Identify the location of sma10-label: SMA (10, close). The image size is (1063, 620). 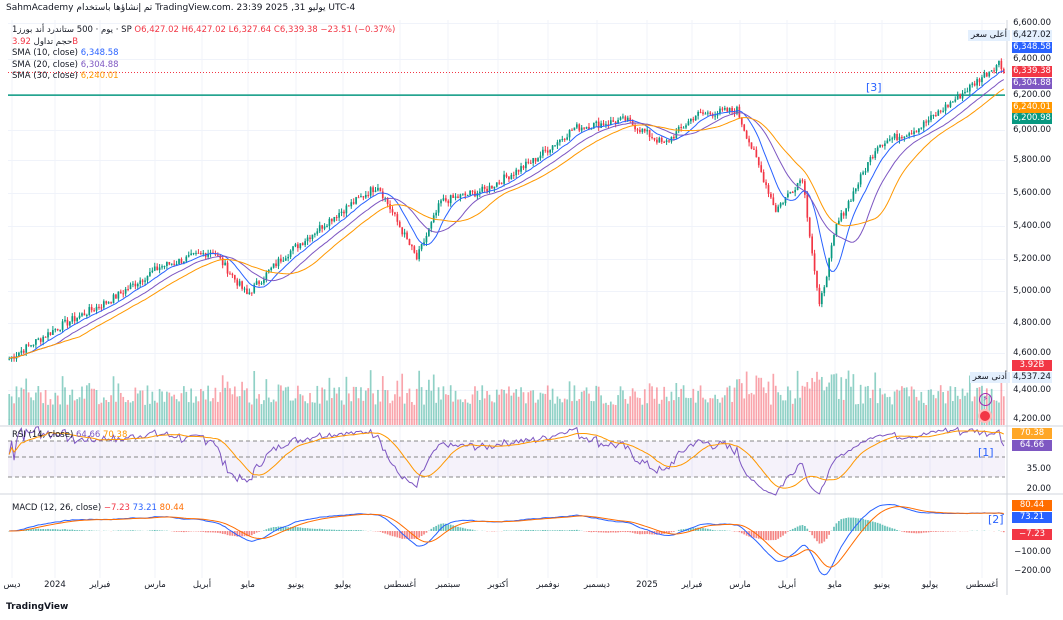
(45, 53).